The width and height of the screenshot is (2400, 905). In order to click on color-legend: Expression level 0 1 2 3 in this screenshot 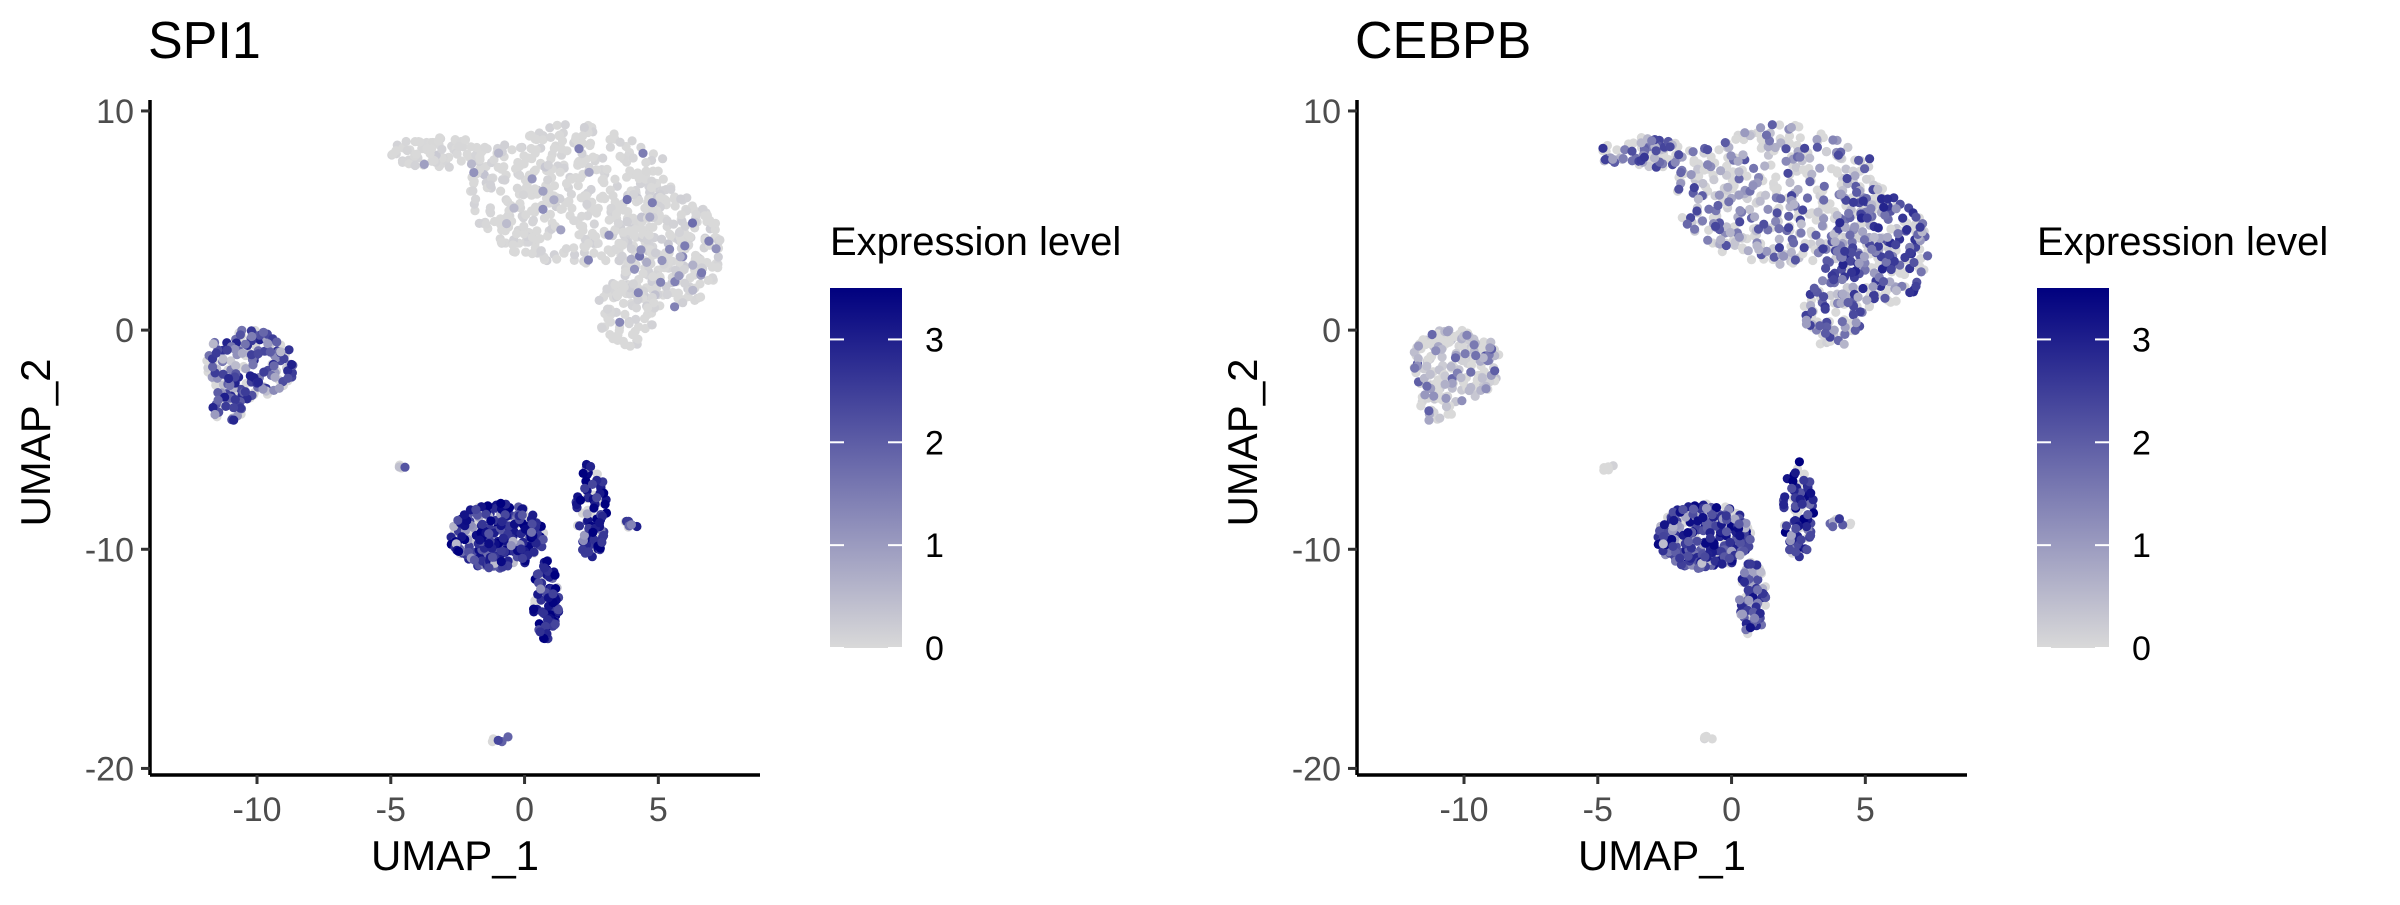, I will do `click(975, 444)`.